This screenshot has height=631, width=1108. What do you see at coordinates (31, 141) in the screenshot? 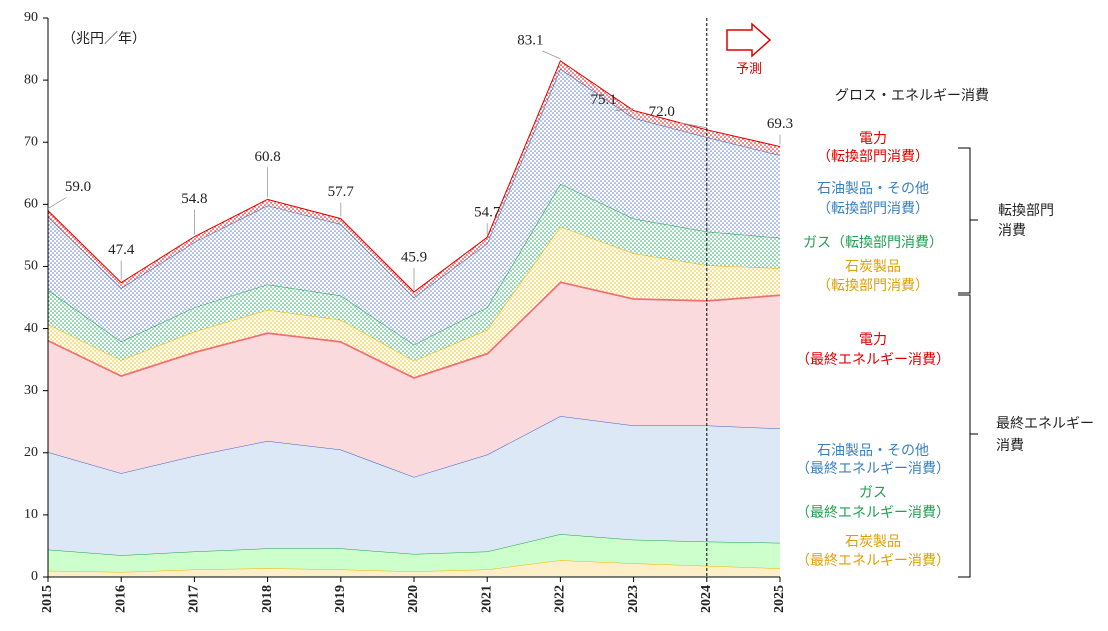
I see `y-tick-label: 70` at bounding box center [31, 141].